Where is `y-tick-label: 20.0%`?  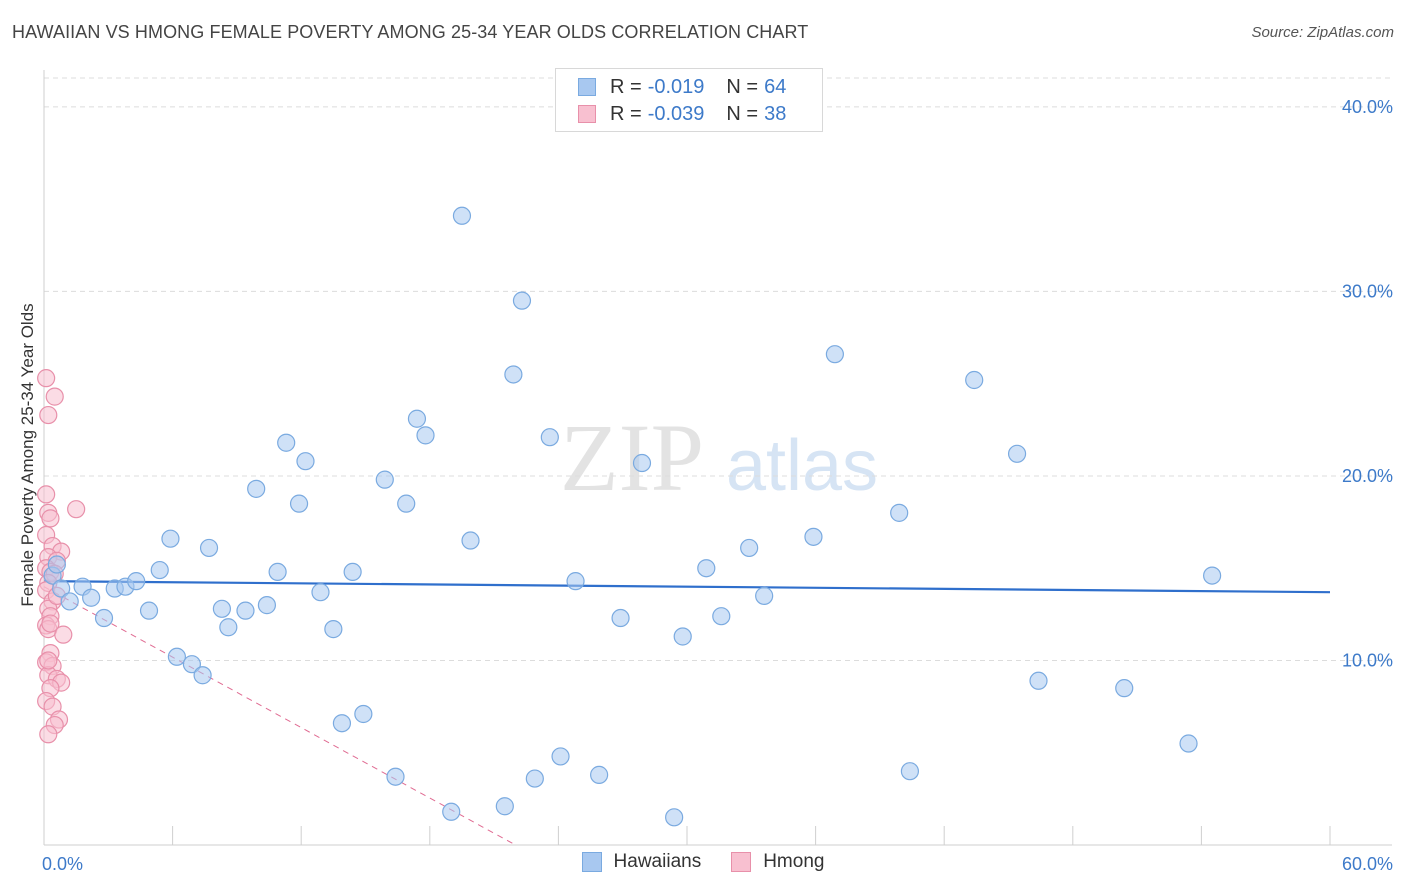 y-tick-label: 20.0% is located at coordinates (1367, 476).